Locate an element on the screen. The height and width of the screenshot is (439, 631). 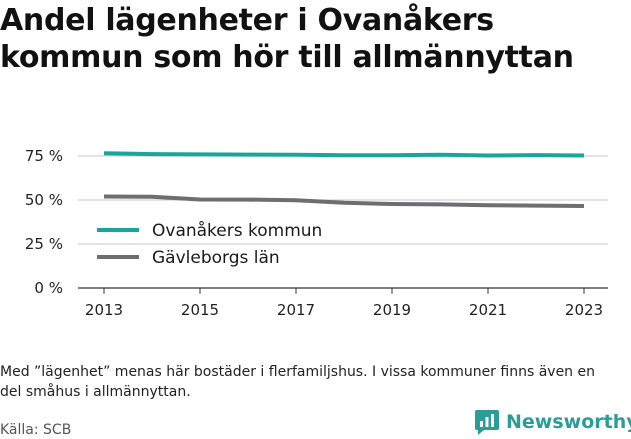
x-tick-label: 2013 is located at coordinates (104, 310).